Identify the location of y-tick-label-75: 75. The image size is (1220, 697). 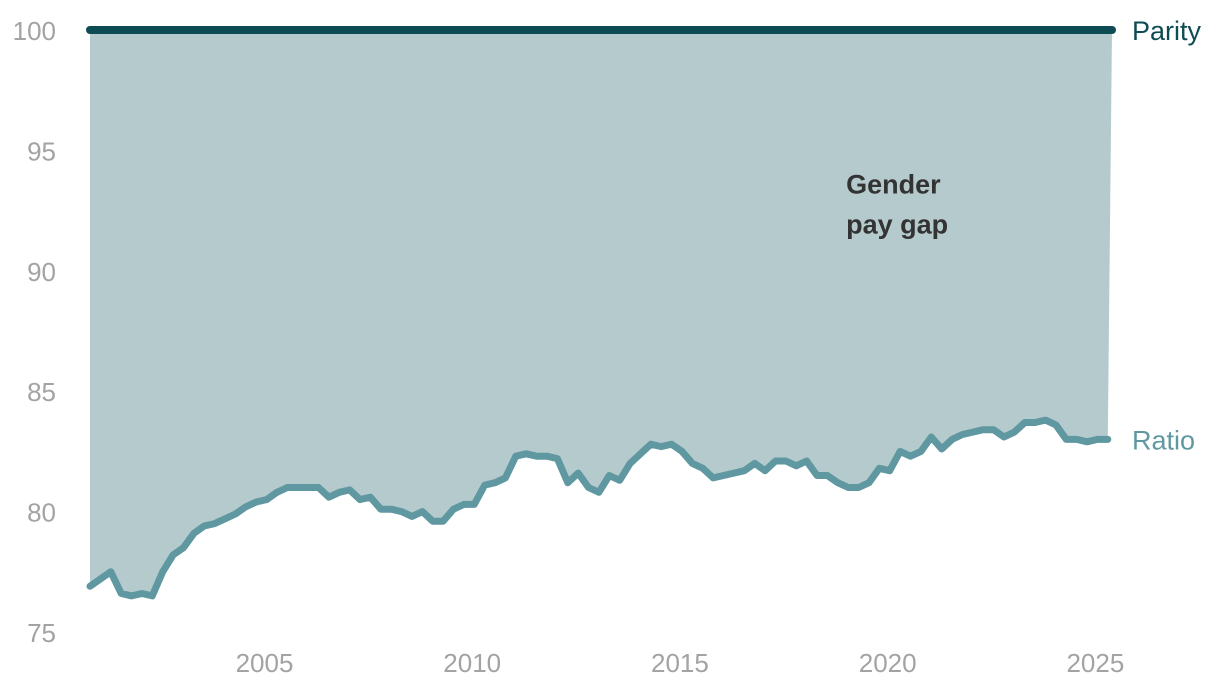
(41, 633).